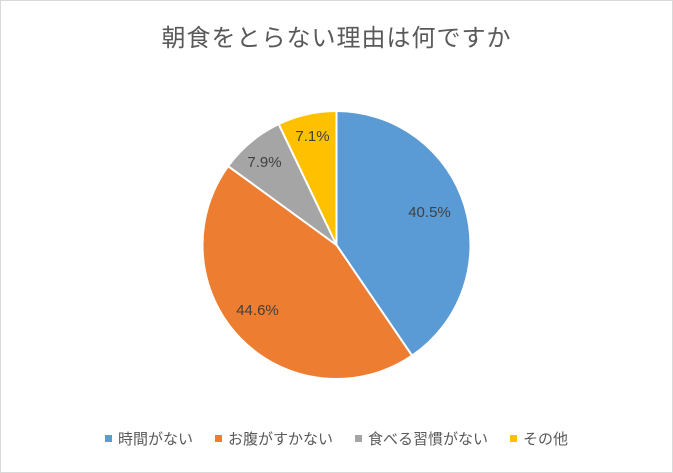  I want to click on legend-item-jikan: 時間がない, so click(148, 438).